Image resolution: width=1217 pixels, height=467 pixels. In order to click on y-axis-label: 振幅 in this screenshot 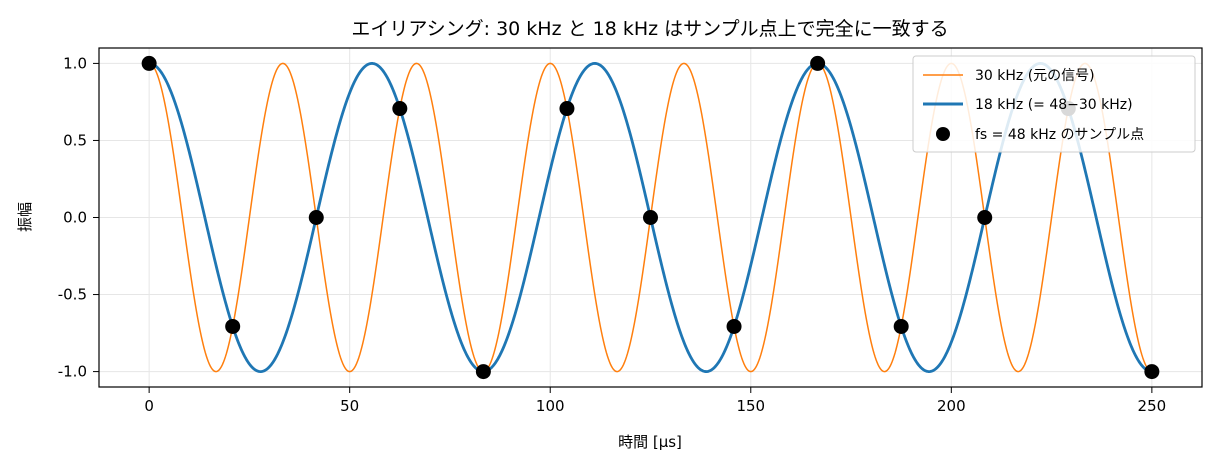, I will do `click(25, 217)`.